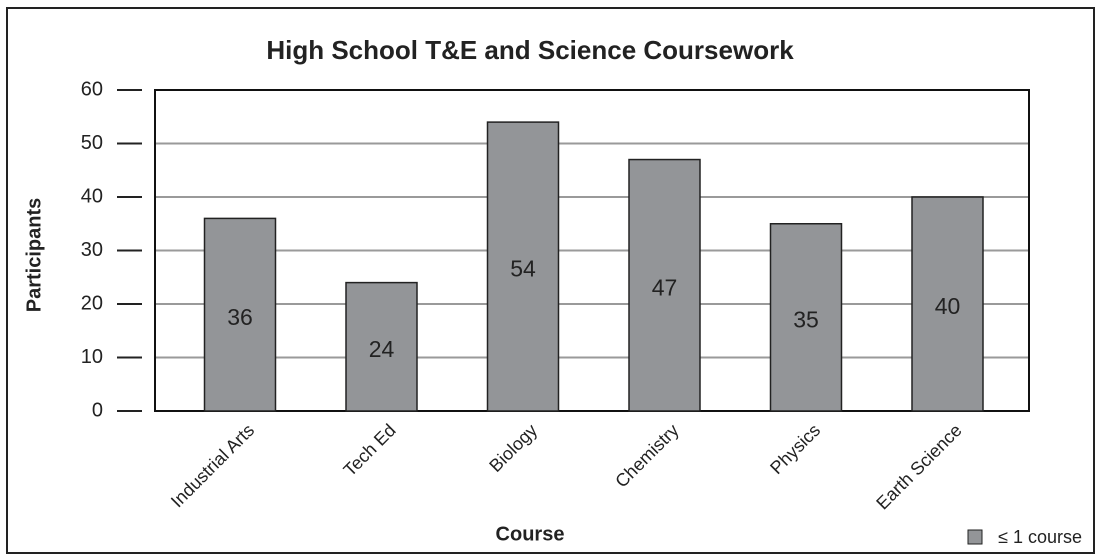  I want to click on x-axis-title: Course, so click(530, 534).